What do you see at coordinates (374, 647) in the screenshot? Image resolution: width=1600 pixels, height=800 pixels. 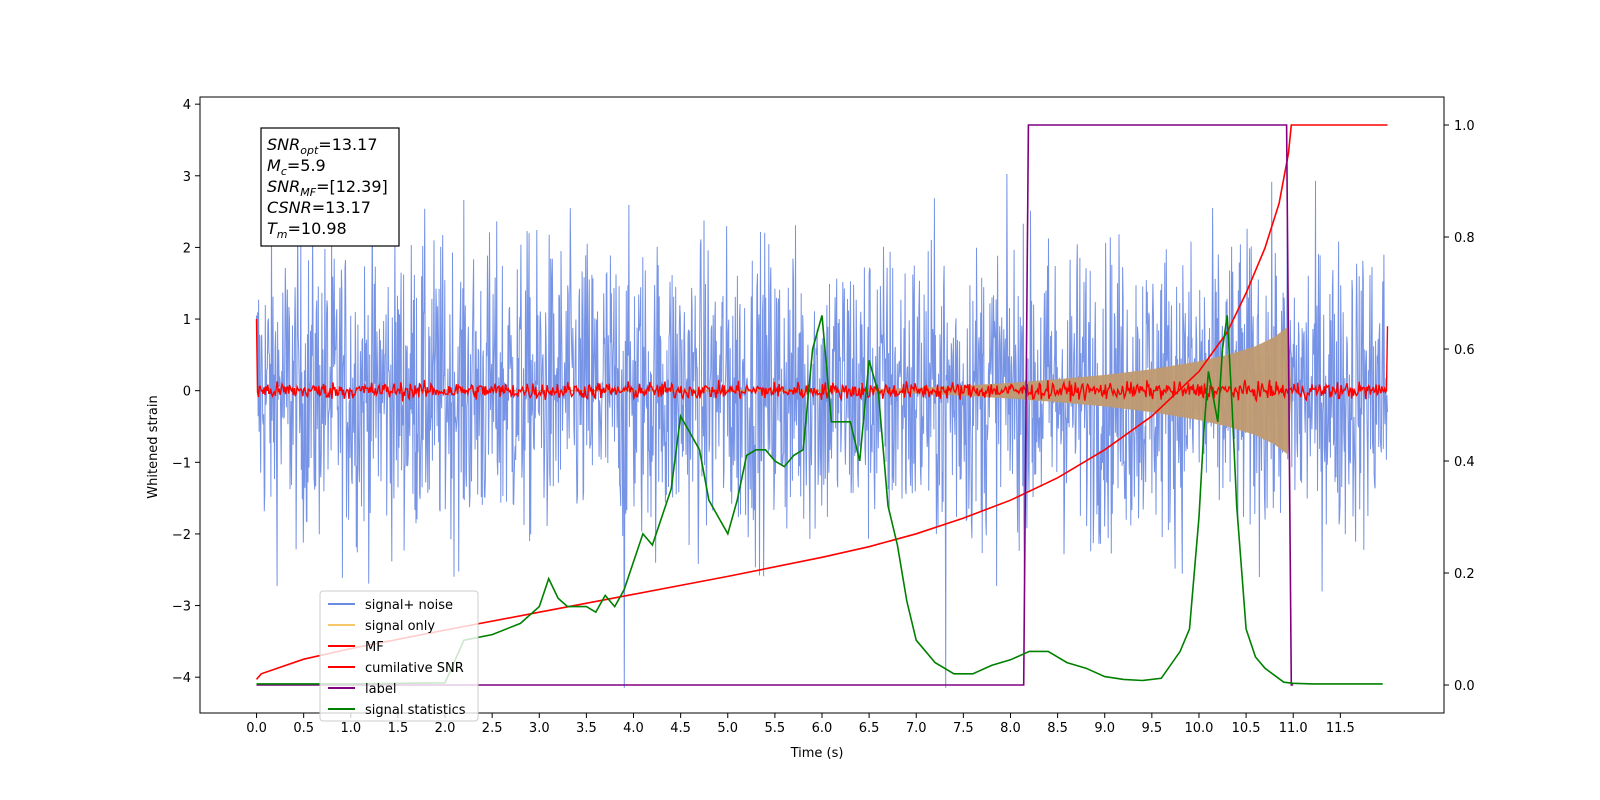 I see `legend-mf-label: MF` at bounding box center [374, 647].